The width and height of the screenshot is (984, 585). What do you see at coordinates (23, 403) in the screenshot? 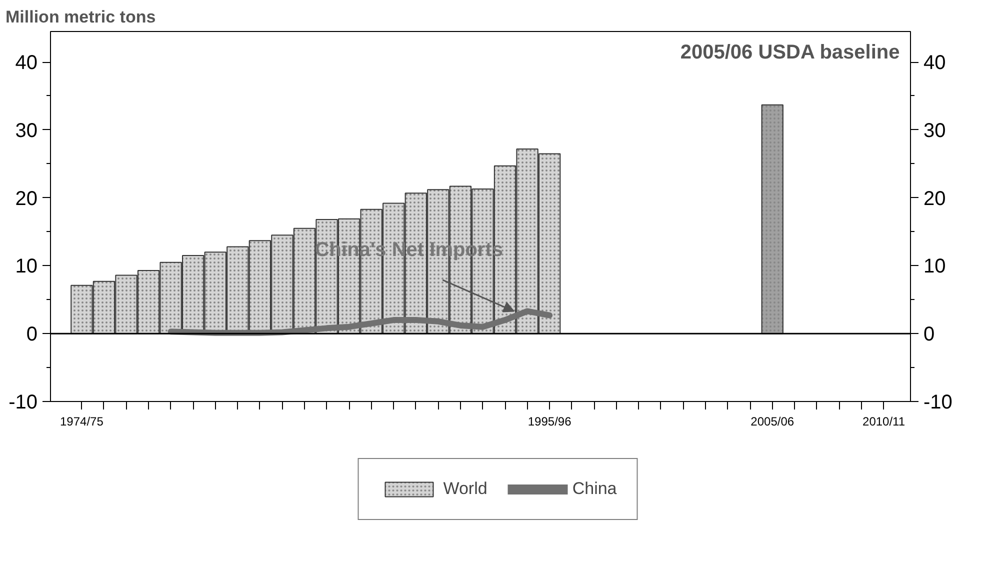
I see `y-tick-label: -10` at bounding box center [23, 403].